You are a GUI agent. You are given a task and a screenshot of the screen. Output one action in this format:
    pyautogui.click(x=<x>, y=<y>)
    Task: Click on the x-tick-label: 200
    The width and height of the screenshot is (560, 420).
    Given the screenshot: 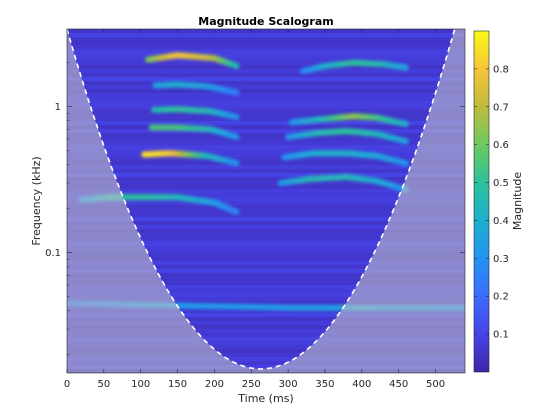 What is the action you would take?
    pyautogui.click(x=214, y=384)
    